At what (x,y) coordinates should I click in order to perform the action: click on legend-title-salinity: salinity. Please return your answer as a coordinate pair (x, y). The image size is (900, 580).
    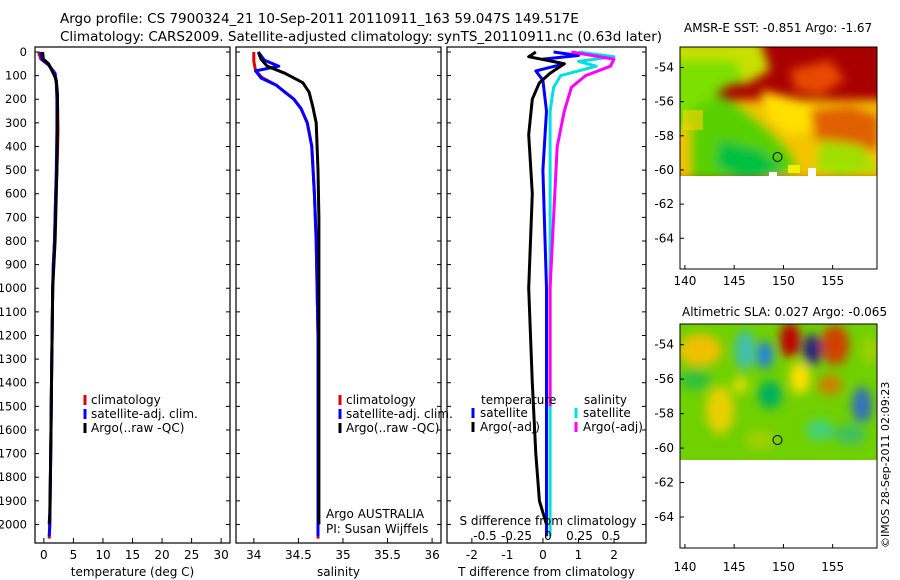
    Looking at the image, I should click on (605, 400).